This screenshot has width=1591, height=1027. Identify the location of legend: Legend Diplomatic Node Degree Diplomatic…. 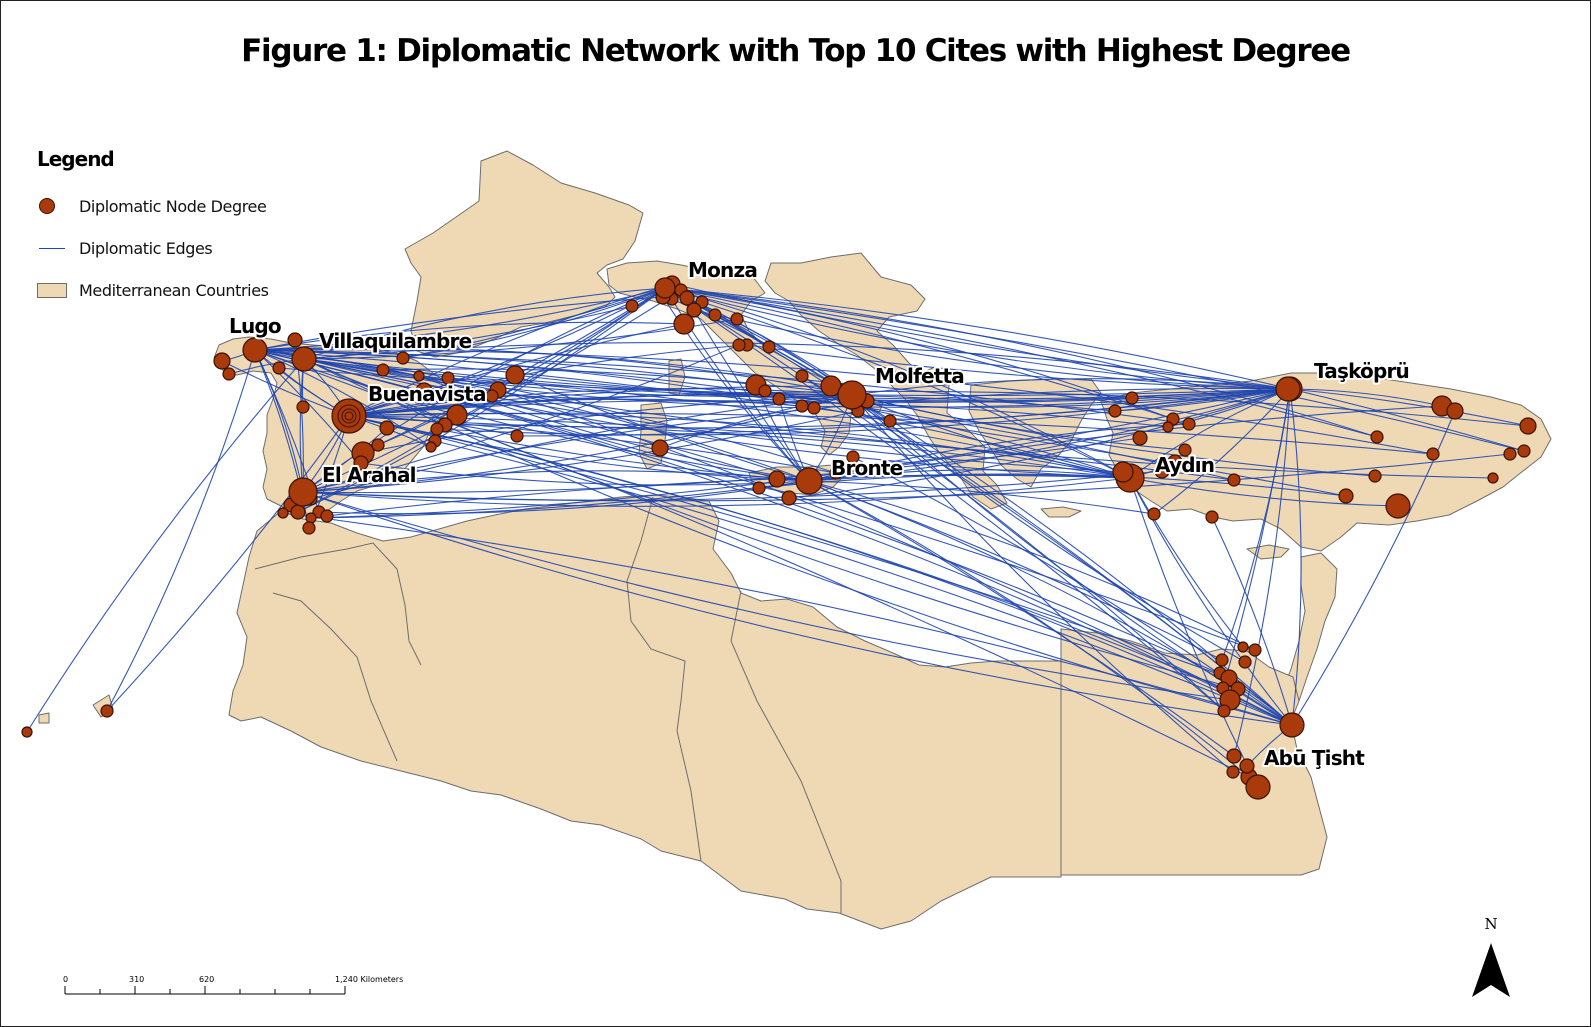
(153, 229).